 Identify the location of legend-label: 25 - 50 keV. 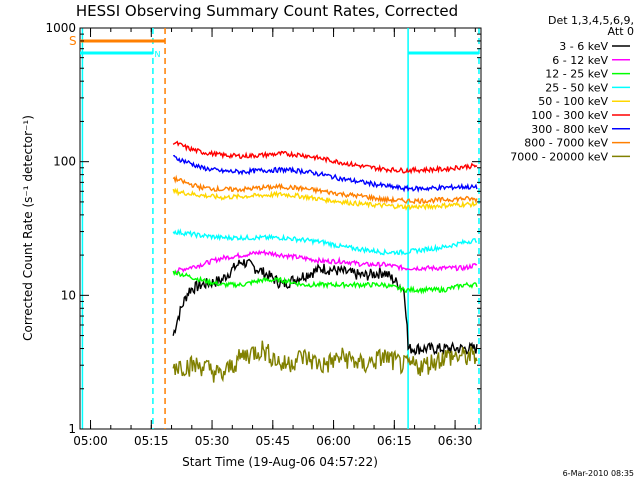
(576, 87).